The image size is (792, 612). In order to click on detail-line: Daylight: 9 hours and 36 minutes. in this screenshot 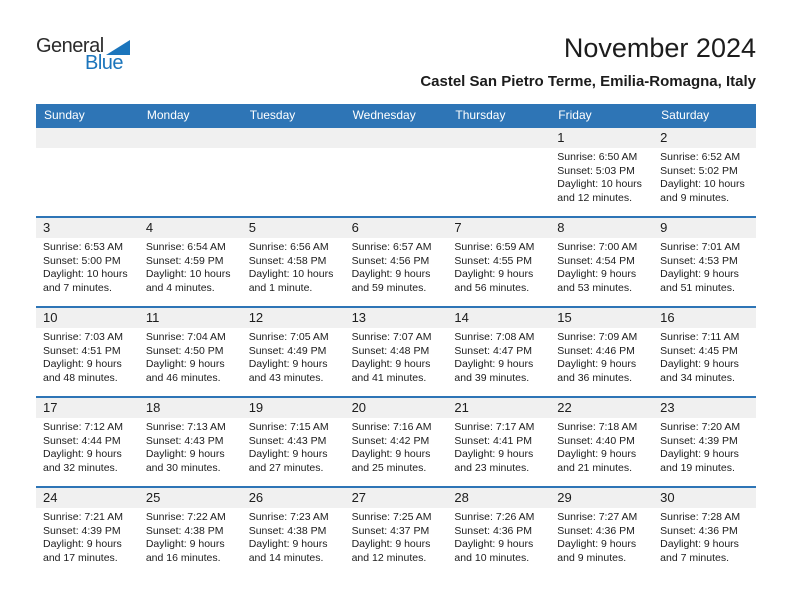, I will do `click(597, 371)`.